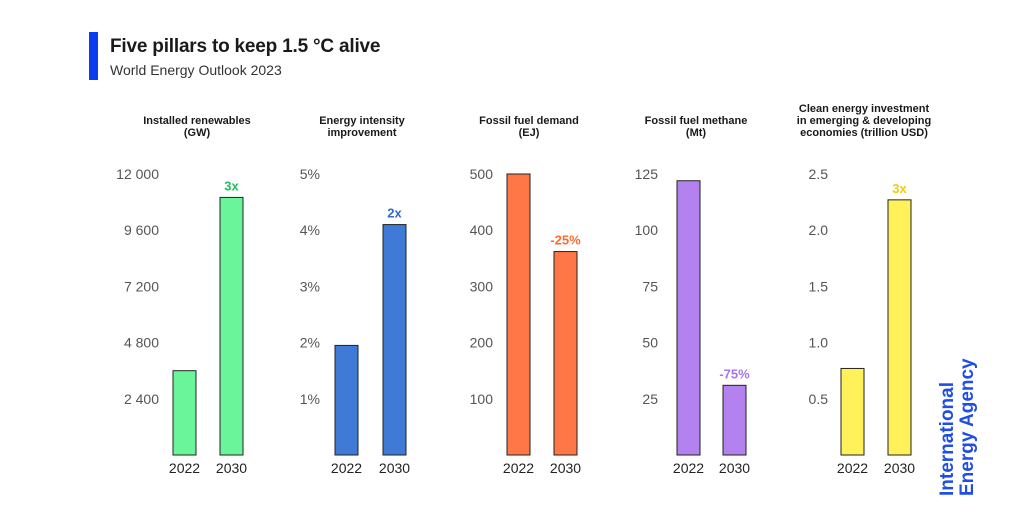 Image resolution: width=1024 pixels, height=525 pixels. What do you see at coordinates (650, 286) in the screenshot?
I see `y-tick-label: 75` at bounding box center [650, 286].